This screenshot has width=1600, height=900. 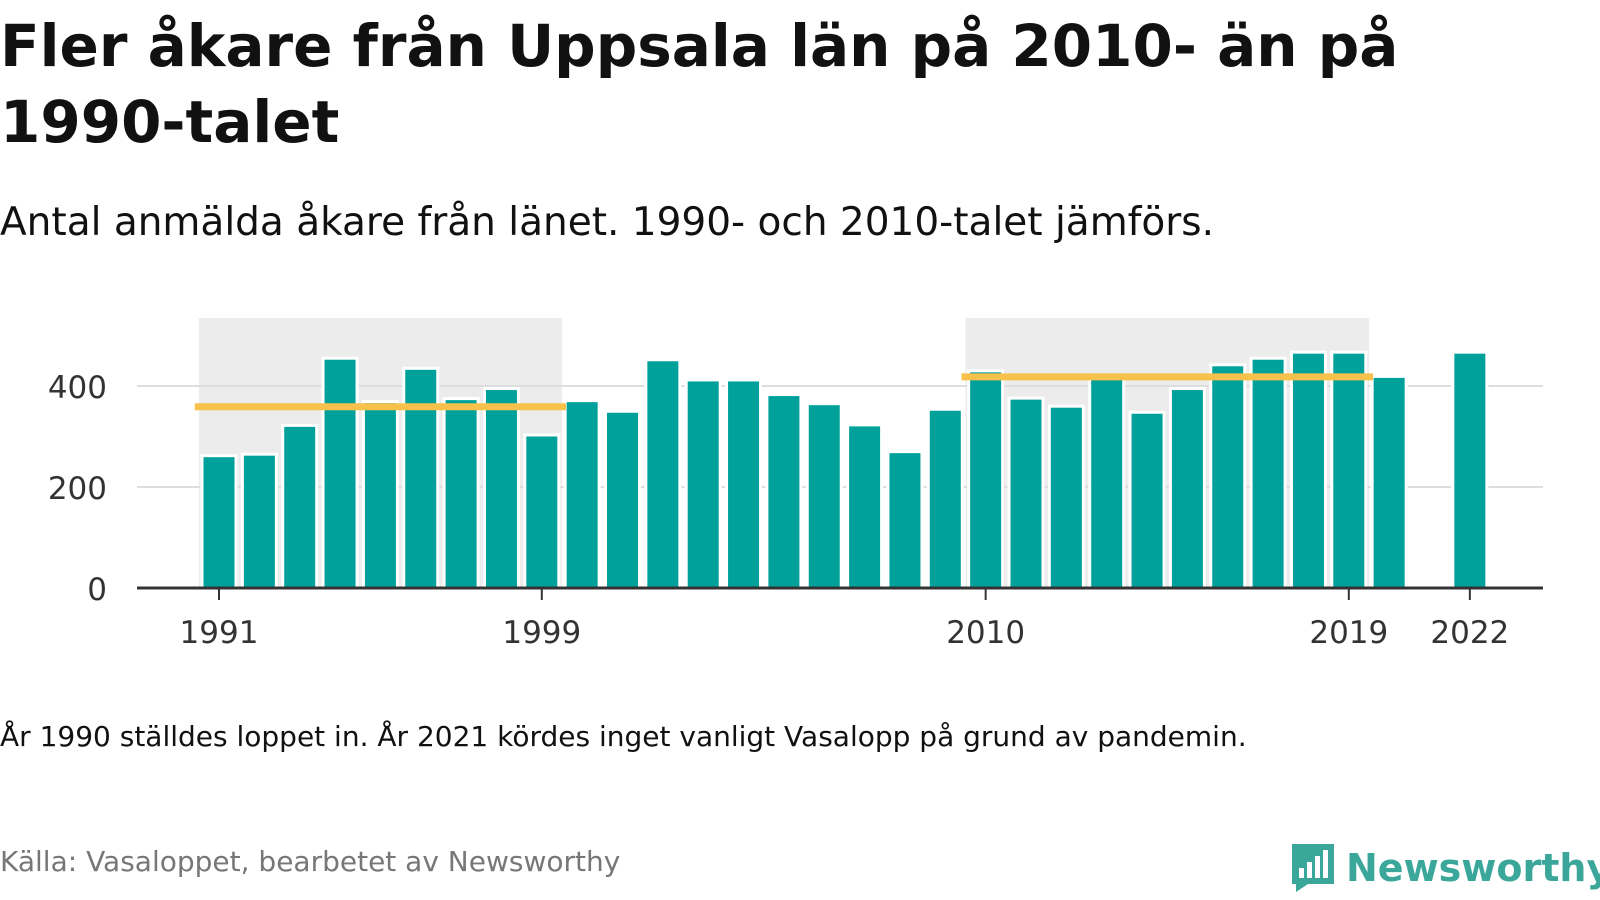 I want to click on y-axis-labels: 0 200 400, so click(x=77, y=489).